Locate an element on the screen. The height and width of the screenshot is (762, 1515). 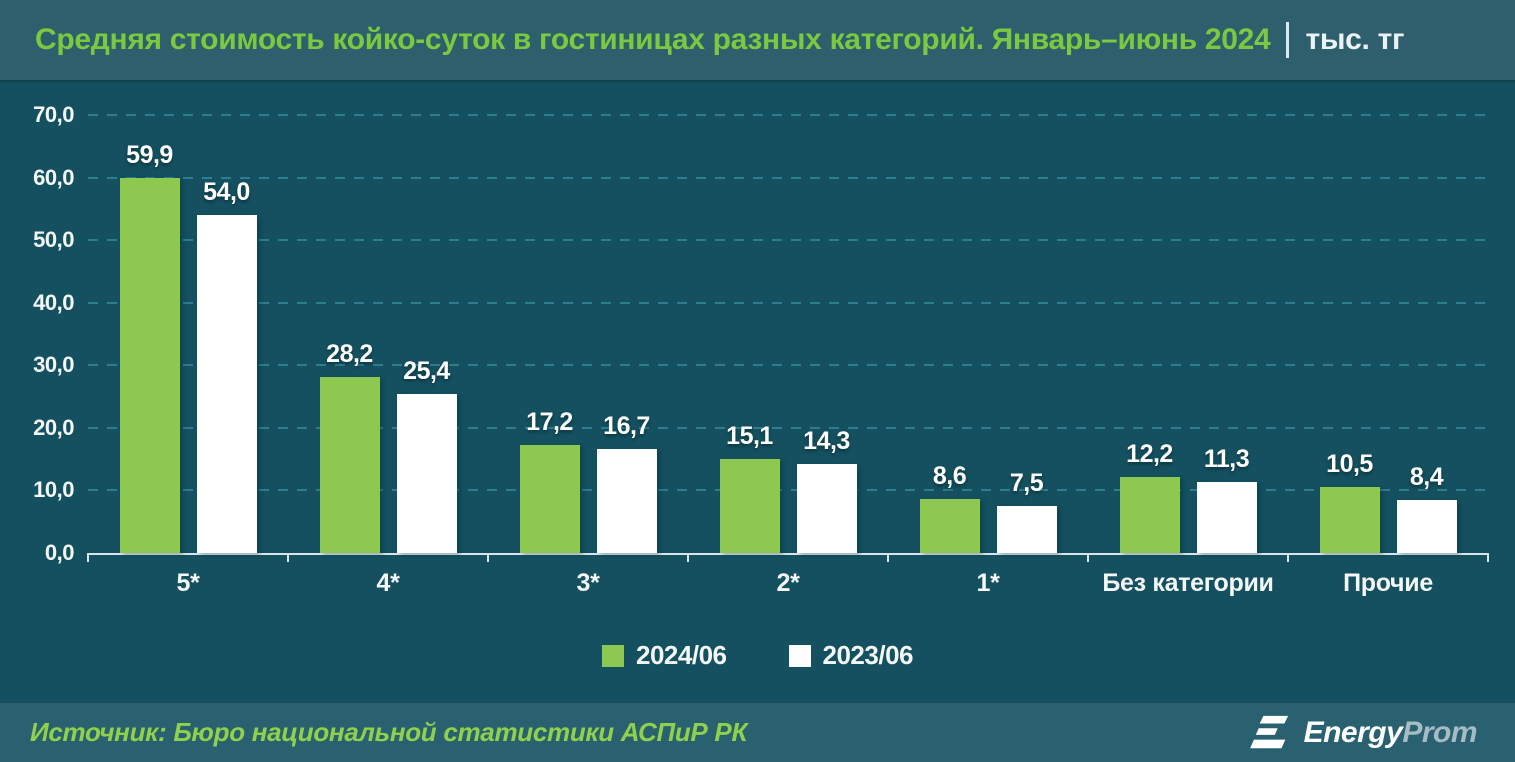
bar-value-label: 7,5 is located at coordinates (1026, 483).